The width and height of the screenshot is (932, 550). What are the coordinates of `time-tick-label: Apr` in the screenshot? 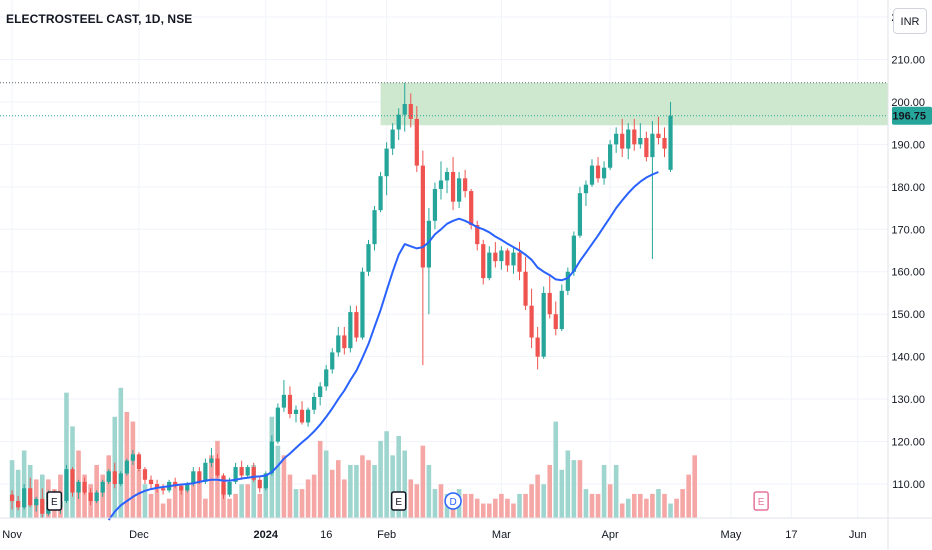 It's located at (610, 535).